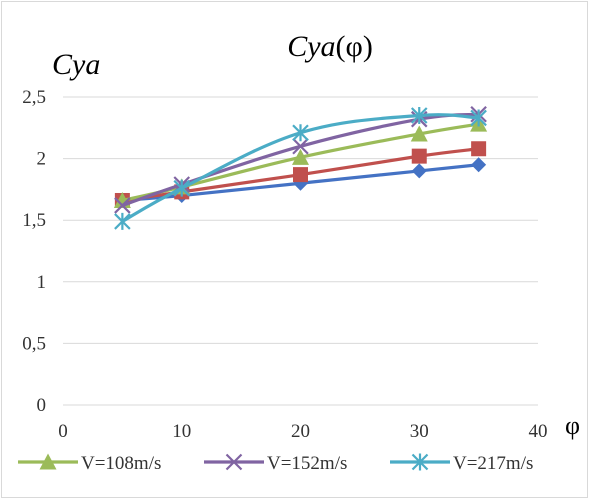 The width and height of the screenshot is (589, 499). What do you see at coordinates (42, 282) in the screenshot?
I see `y-tick-label-2: 1` at bounding box center [42, 282].